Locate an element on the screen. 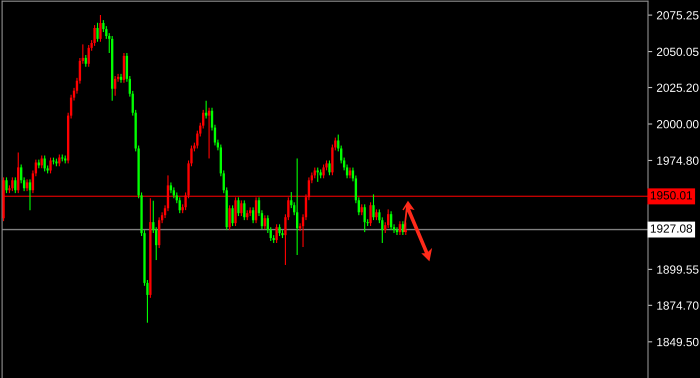 The height and width of the screenshot is (378, 700). y-tick-label: 2000.00 is located at coordinates (677, 124).